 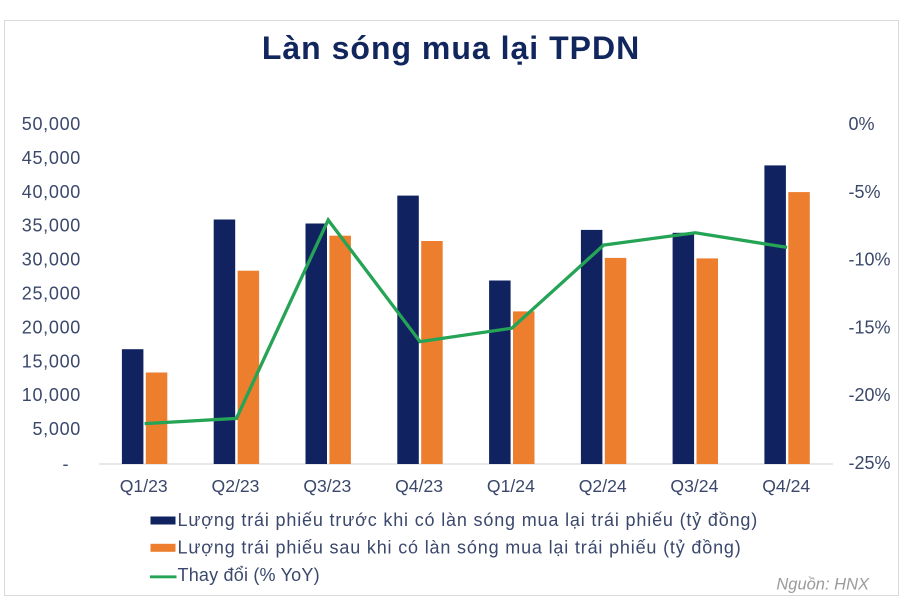 What do you see at coordinates (451, 48) in the screenshot?
I see `svg-text: Làn sóng mua lại TPDN` at bounding box center [451, 48].